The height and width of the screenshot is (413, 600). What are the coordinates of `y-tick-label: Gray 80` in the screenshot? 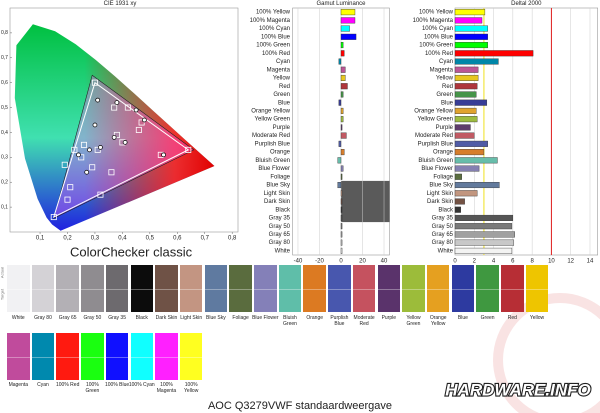 It's located at (443, 243).